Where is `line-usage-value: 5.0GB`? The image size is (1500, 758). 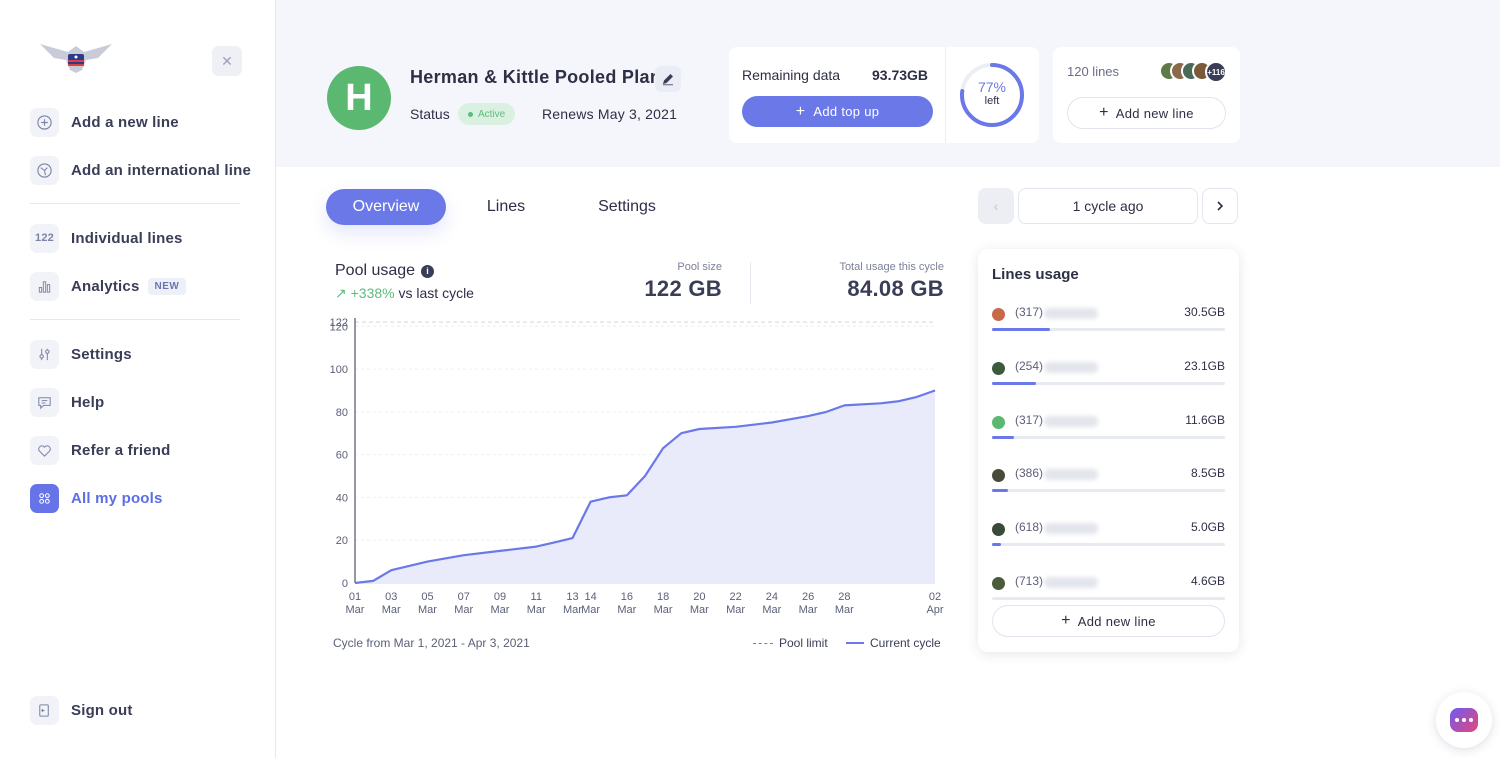 line-usage-value: 5.0GB is located at coordinates (1207, 527).